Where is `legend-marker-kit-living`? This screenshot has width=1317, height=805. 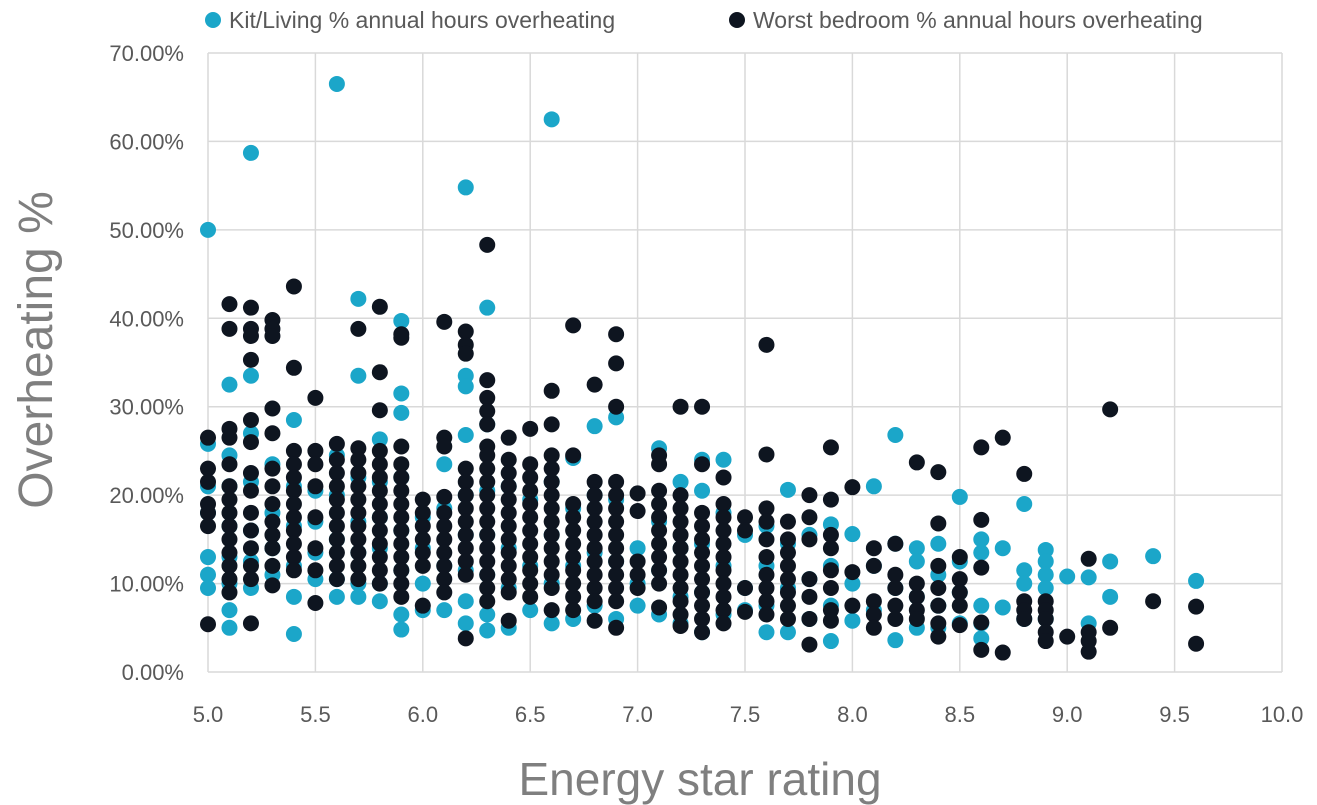 legend-marker-kit-living is located at coordinates (213, 20).